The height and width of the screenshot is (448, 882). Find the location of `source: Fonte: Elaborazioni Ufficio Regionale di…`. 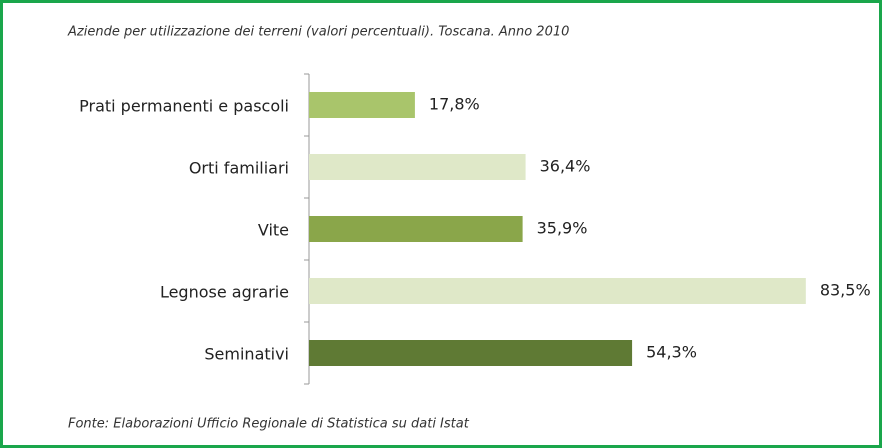

source: Fonte: Elaborazioni Ufficio Regionale di… is located at coordinates (269, 424).